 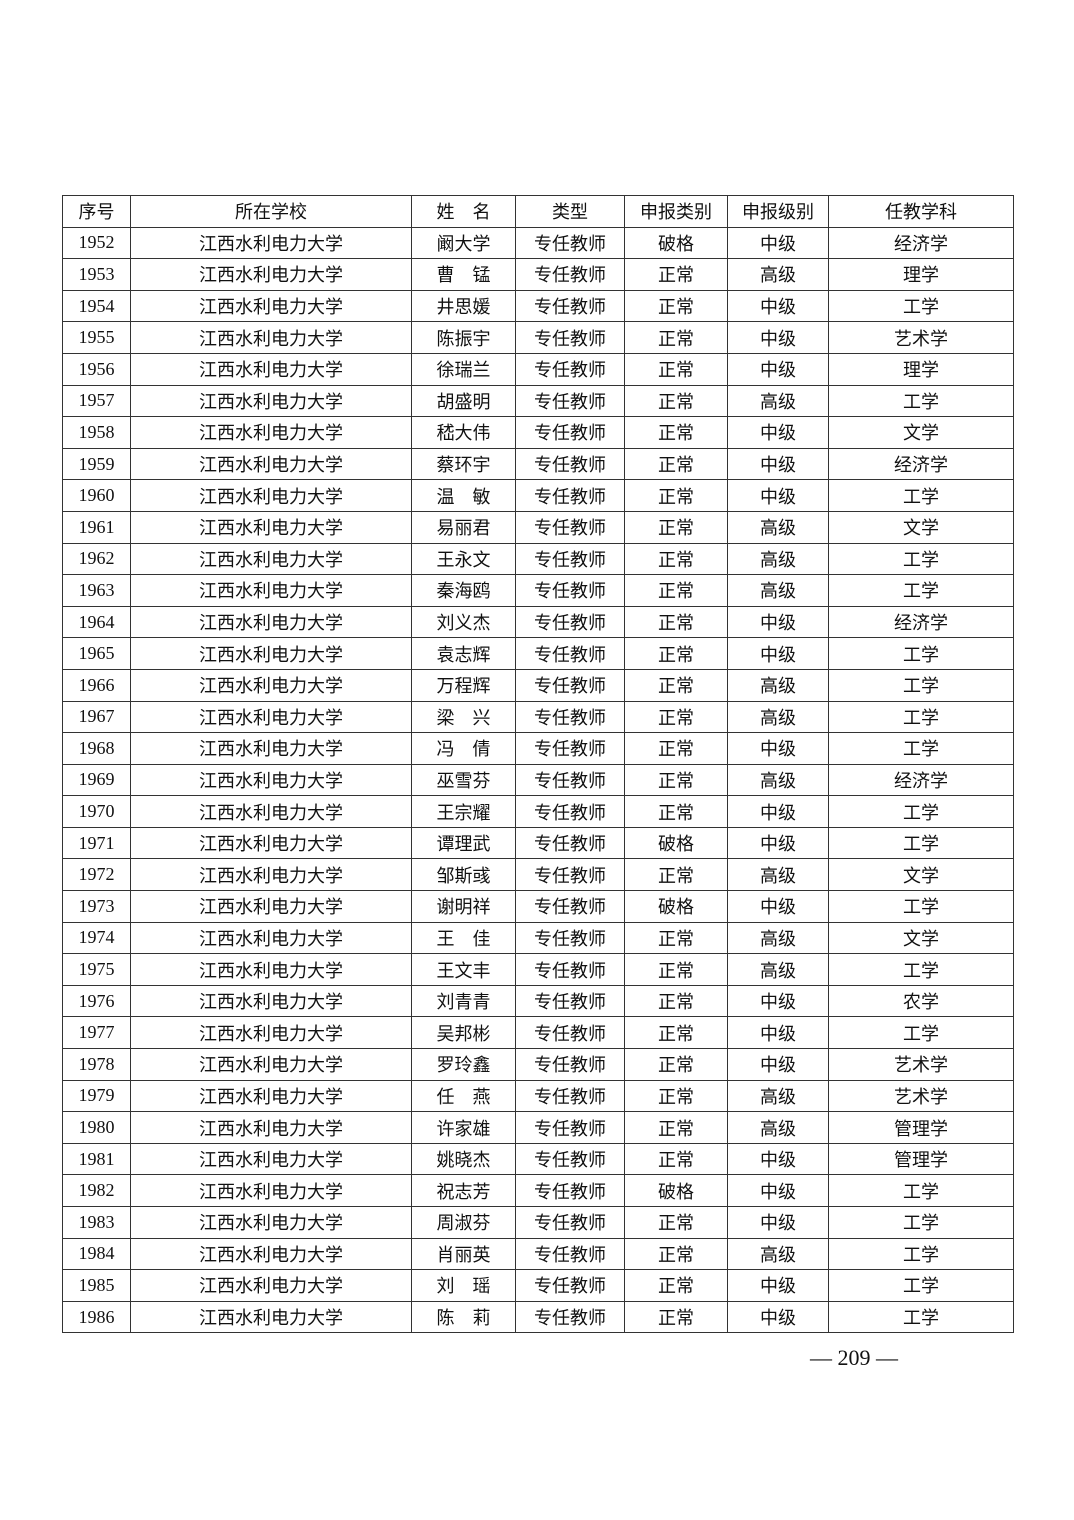 What do you see at coordinates (463, 337) in the screenshot?
I see `cell-name: 陈振宇` at bounding box center [463, 337].